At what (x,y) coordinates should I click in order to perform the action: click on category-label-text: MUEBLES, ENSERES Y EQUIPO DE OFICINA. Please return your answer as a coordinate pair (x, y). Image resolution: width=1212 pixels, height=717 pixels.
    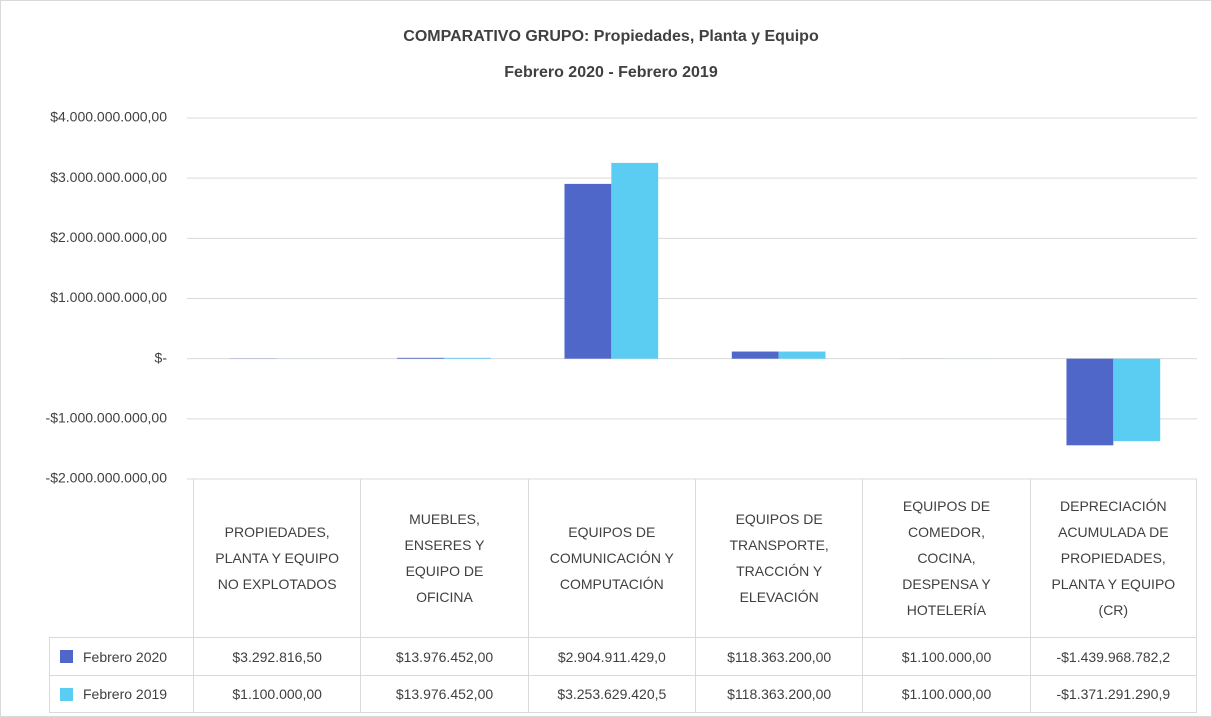
    Looking at the image, I should click on (444, 558).